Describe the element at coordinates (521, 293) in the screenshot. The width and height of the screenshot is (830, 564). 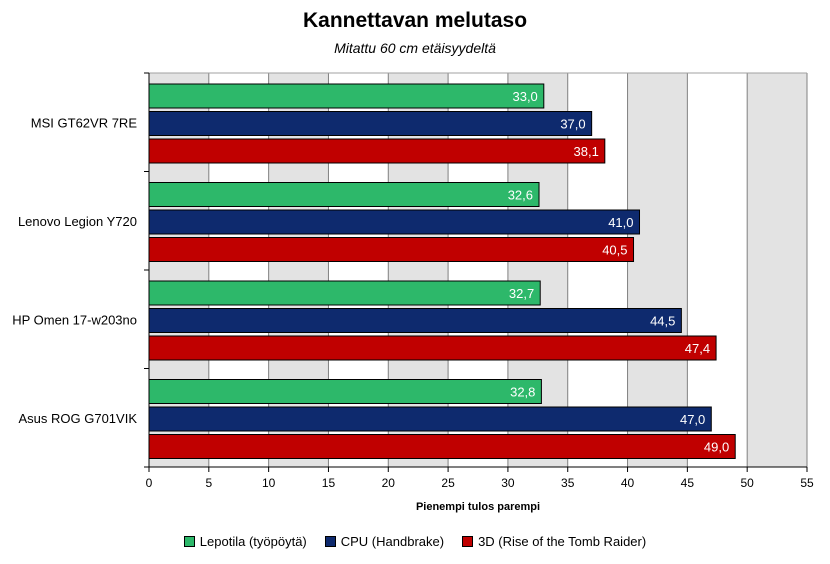
I see `bar-value-label: 32,7` at that location.